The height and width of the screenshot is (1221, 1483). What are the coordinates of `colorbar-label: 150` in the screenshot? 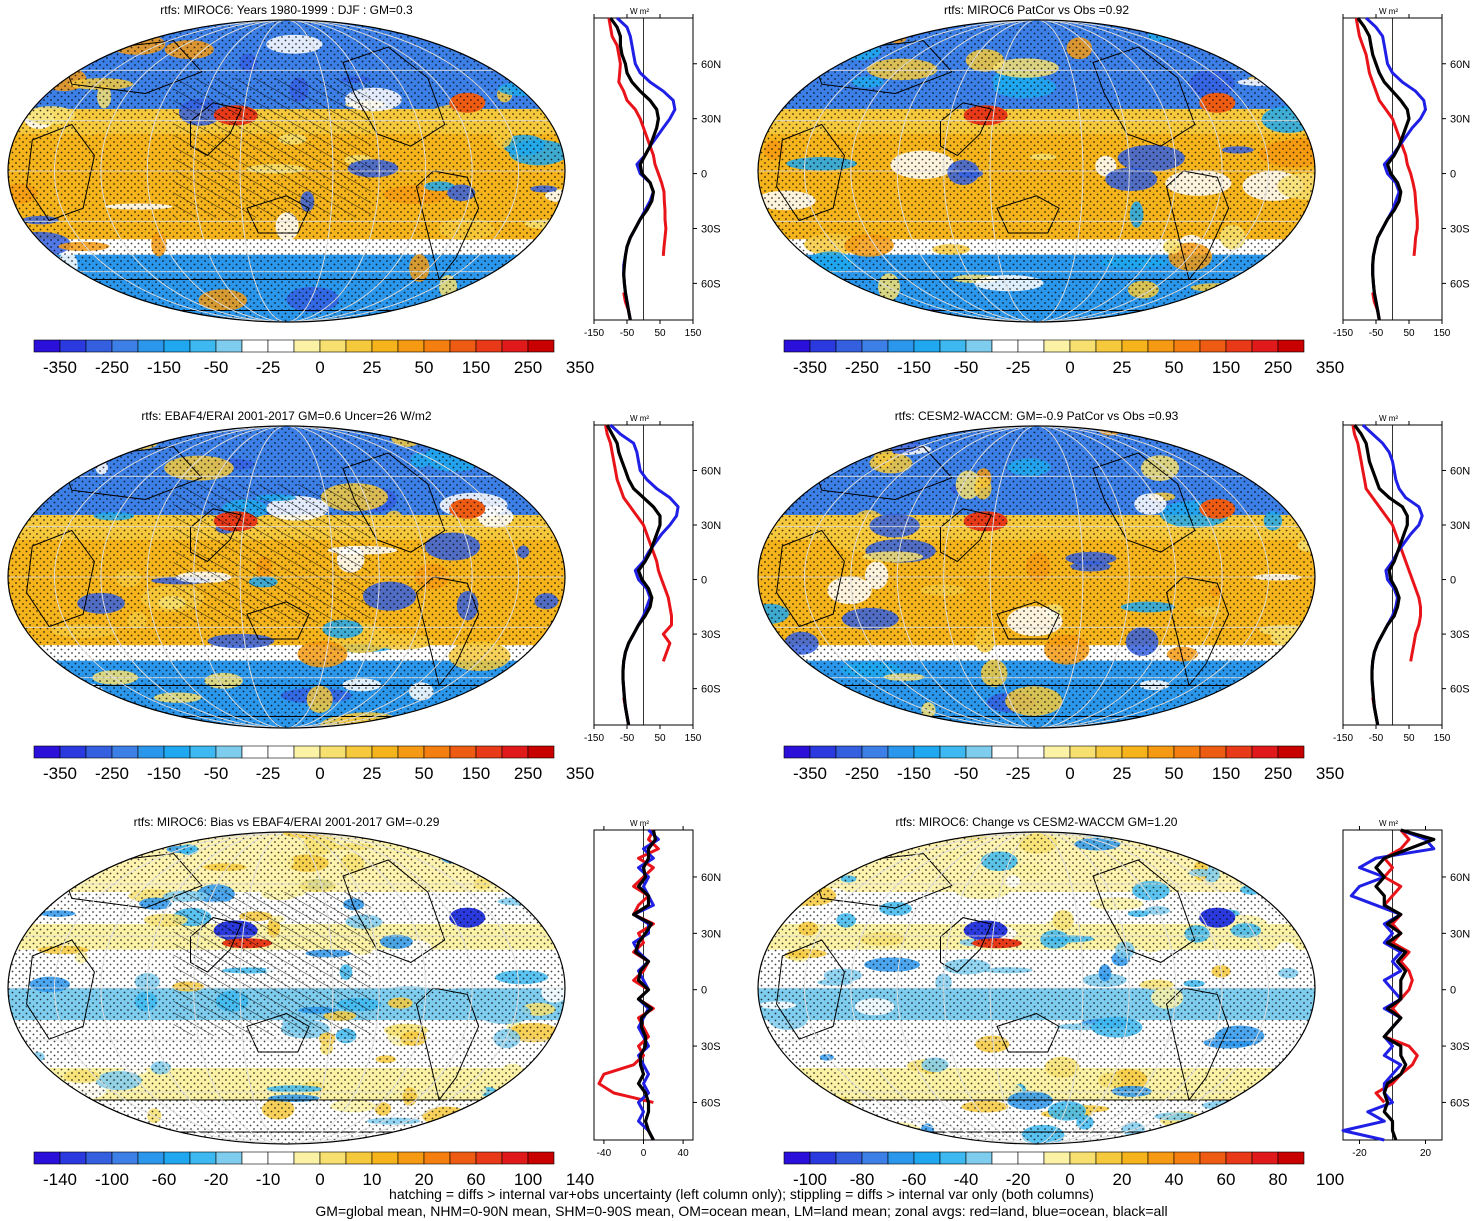 It's located at (1226, 773).